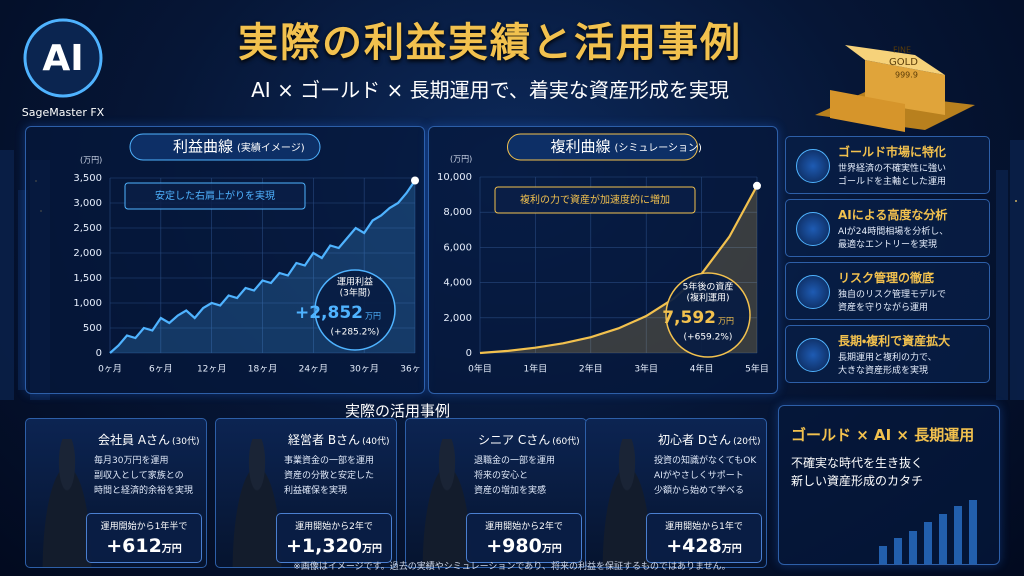 This screenshot has width=1024, height=576. What do you see at coordinates (457, 212) in the screenshot?
I see `y-tick-label: 8,000` at bounding box center [457, 212].